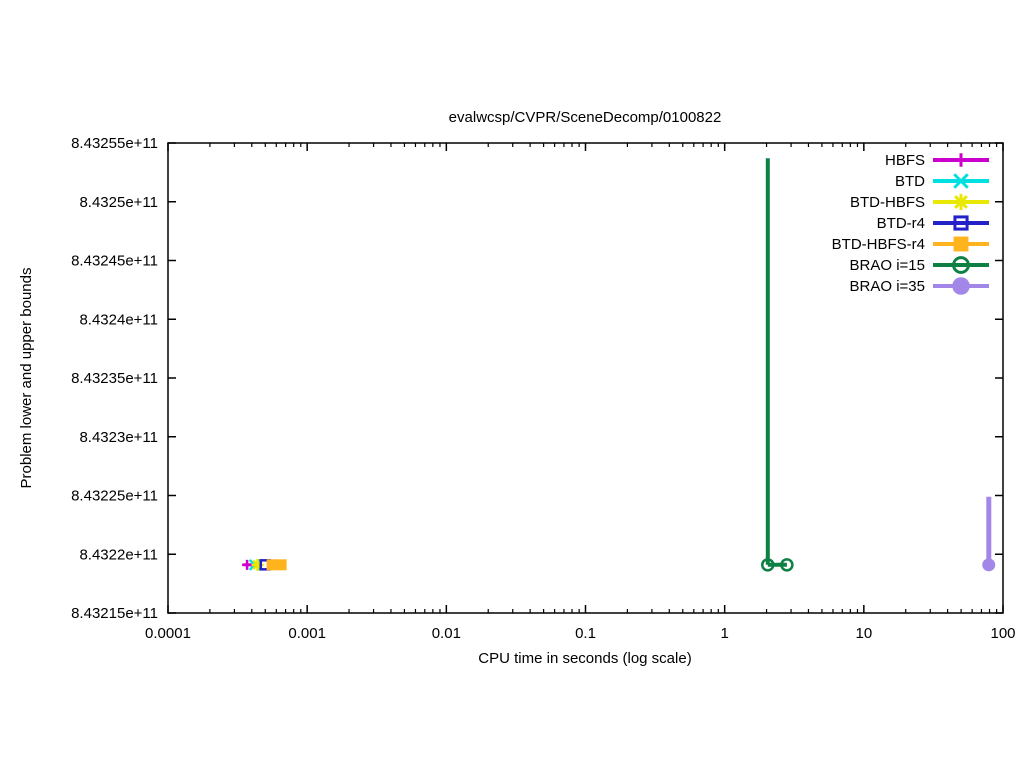 This screenshot has height=768, width=1024. I want to click on legend-item-btd: BTD, so click(942, 181).